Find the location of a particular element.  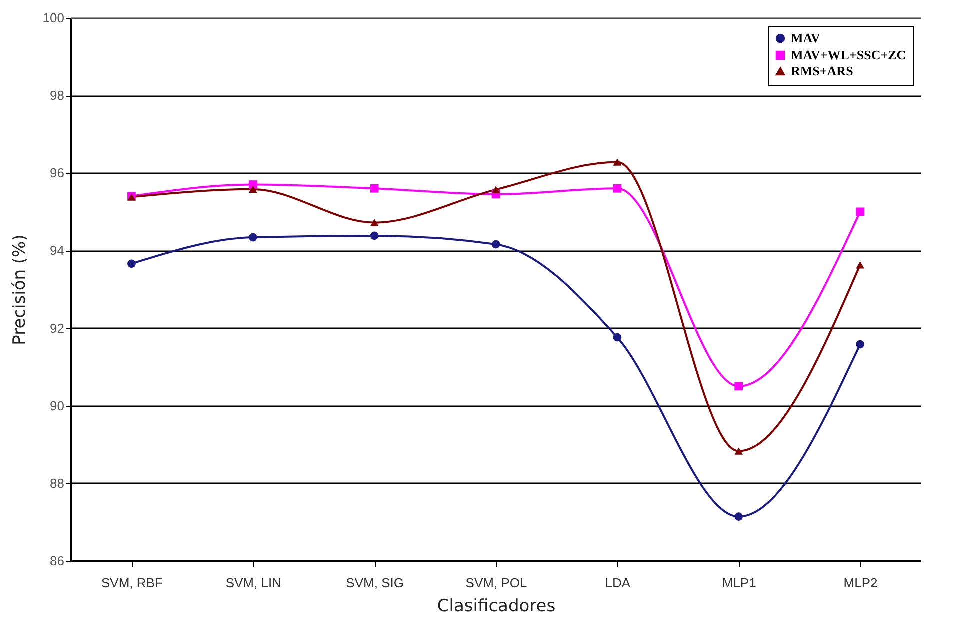

legend-label: RMS+ARS is located at coordinates (822, 71).